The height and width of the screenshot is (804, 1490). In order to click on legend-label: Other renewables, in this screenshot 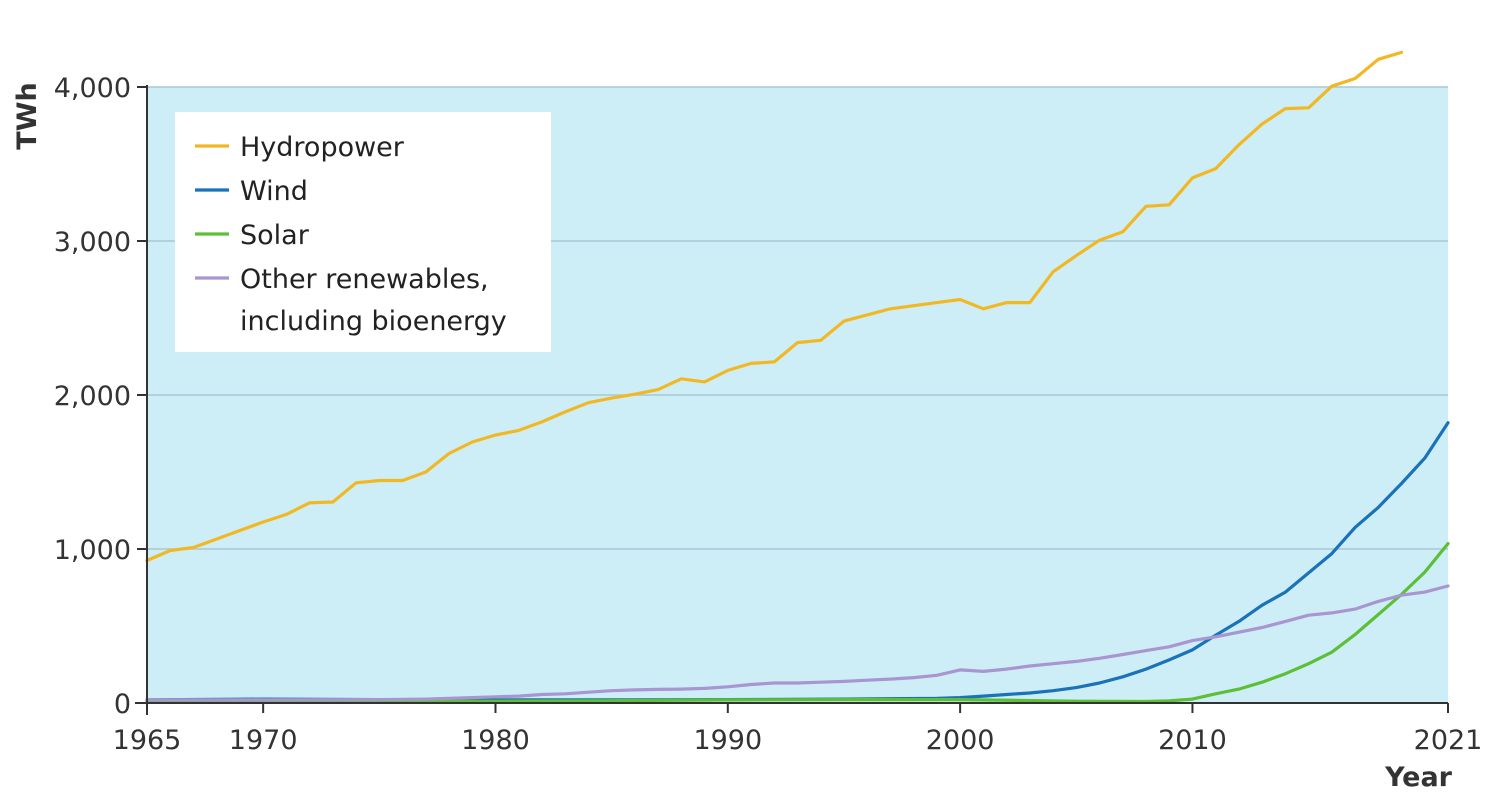, I will do `click(364, 279)`.